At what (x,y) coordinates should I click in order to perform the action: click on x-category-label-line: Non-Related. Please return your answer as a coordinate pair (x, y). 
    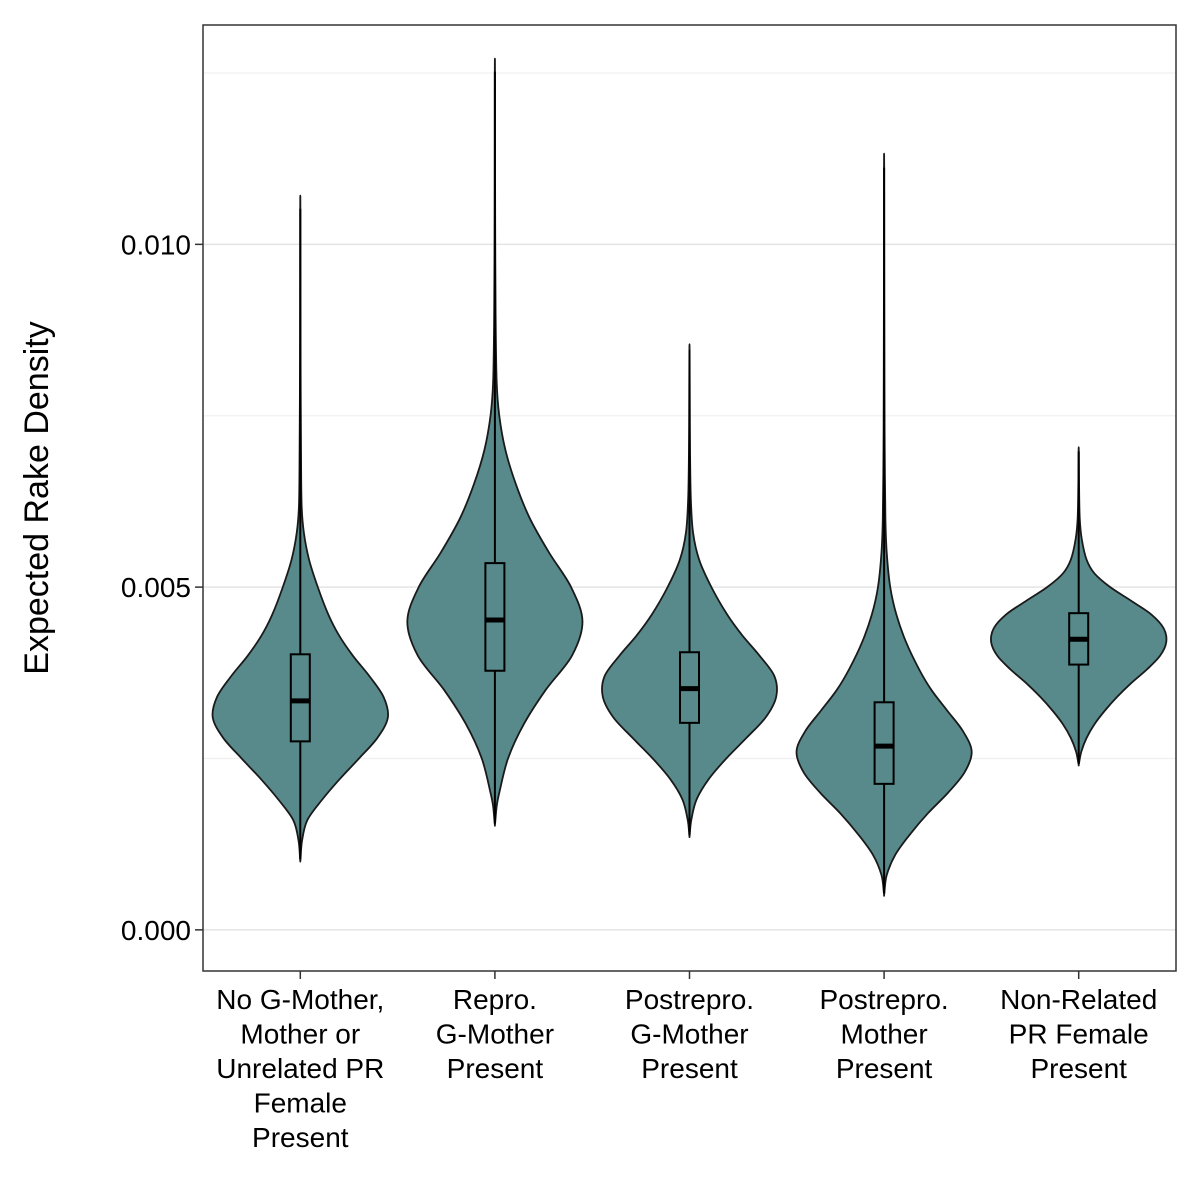
    Looking at the image, I should click on (1078, 999).